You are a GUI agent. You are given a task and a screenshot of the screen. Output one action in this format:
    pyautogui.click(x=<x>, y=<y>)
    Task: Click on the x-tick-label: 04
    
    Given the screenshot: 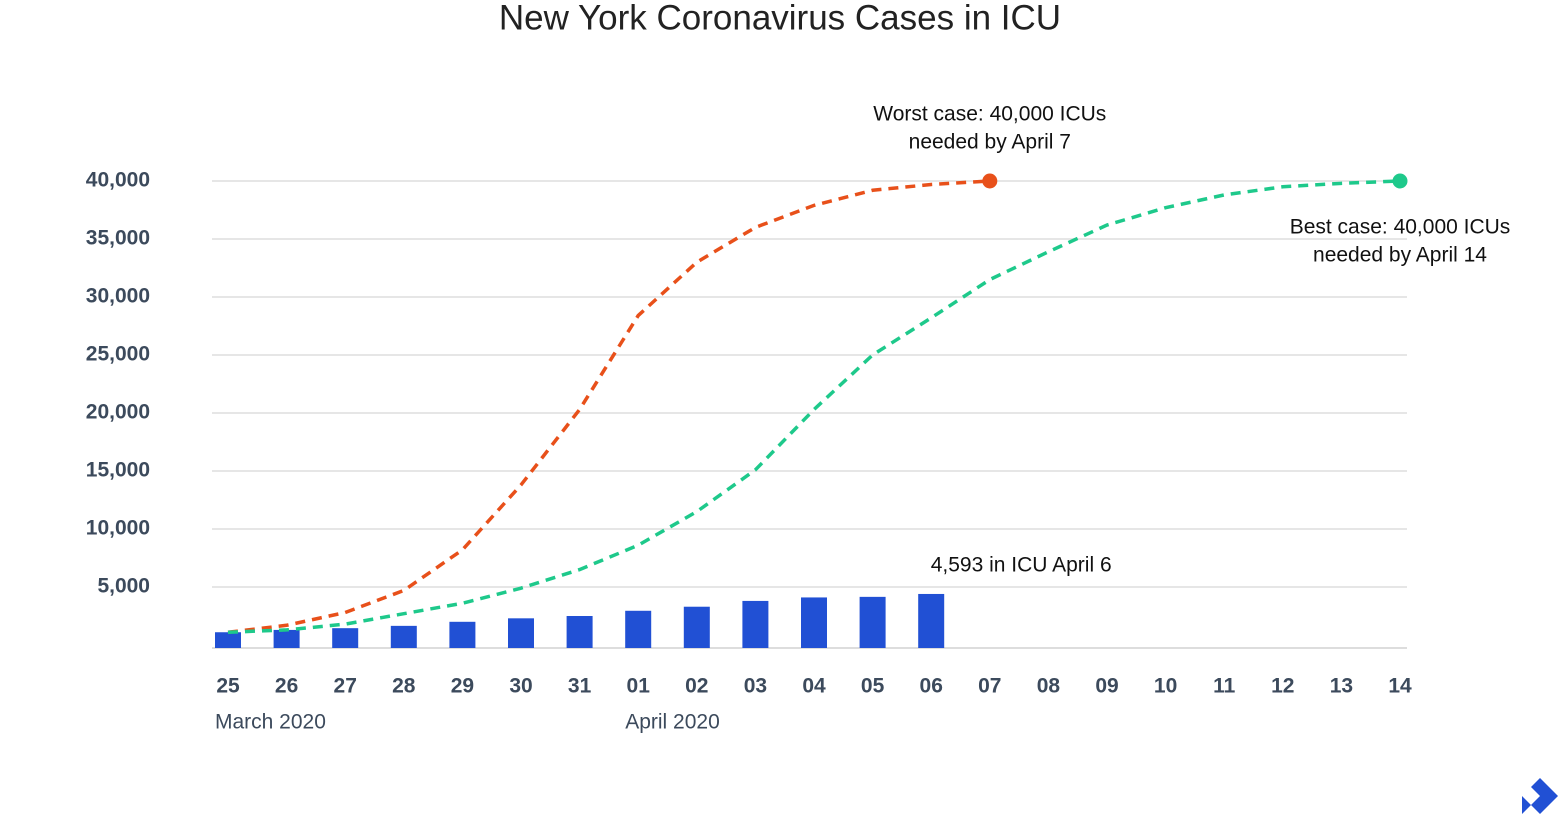 What is the action you would take?
    pyautogui.click(x=814, y=686)
    